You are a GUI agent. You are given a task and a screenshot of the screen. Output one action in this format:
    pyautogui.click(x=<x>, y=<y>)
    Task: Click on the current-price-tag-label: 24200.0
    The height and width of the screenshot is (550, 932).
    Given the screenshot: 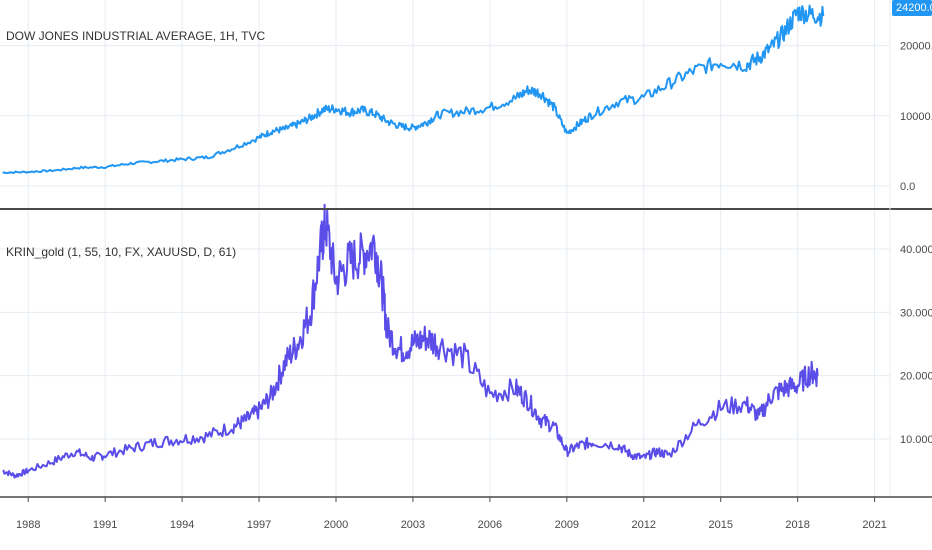 What is the action you would take?
    pyautogui.click(x=914, y=8)
    